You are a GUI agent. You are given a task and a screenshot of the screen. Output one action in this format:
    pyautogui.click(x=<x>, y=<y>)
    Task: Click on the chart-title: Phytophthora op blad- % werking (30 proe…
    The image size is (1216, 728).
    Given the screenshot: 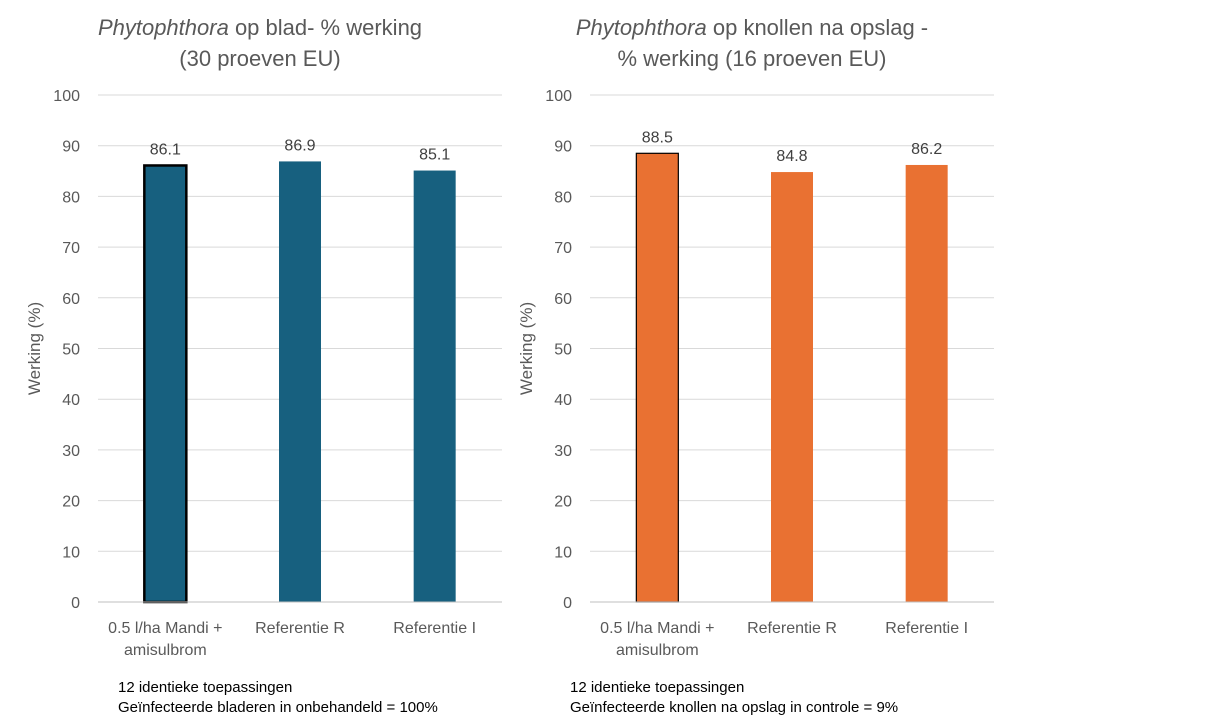 What is the action you would take?
    pyautogui.click(x=260, y=43)
    